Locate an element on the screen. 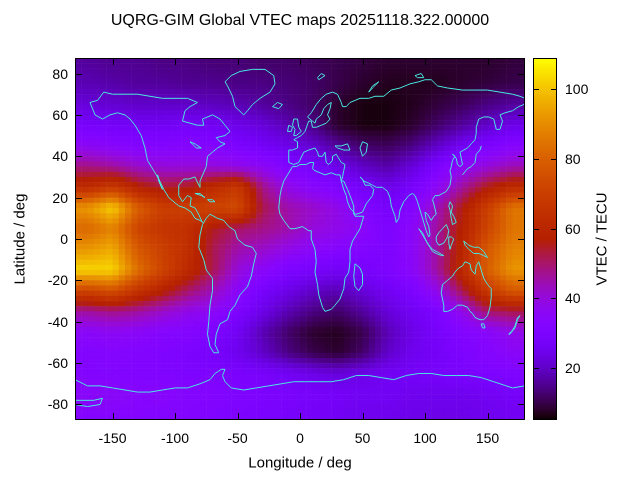 The width and height of the screenshot is (640, 480). y-tick-0: 0 is located at coordinates (64, 239).